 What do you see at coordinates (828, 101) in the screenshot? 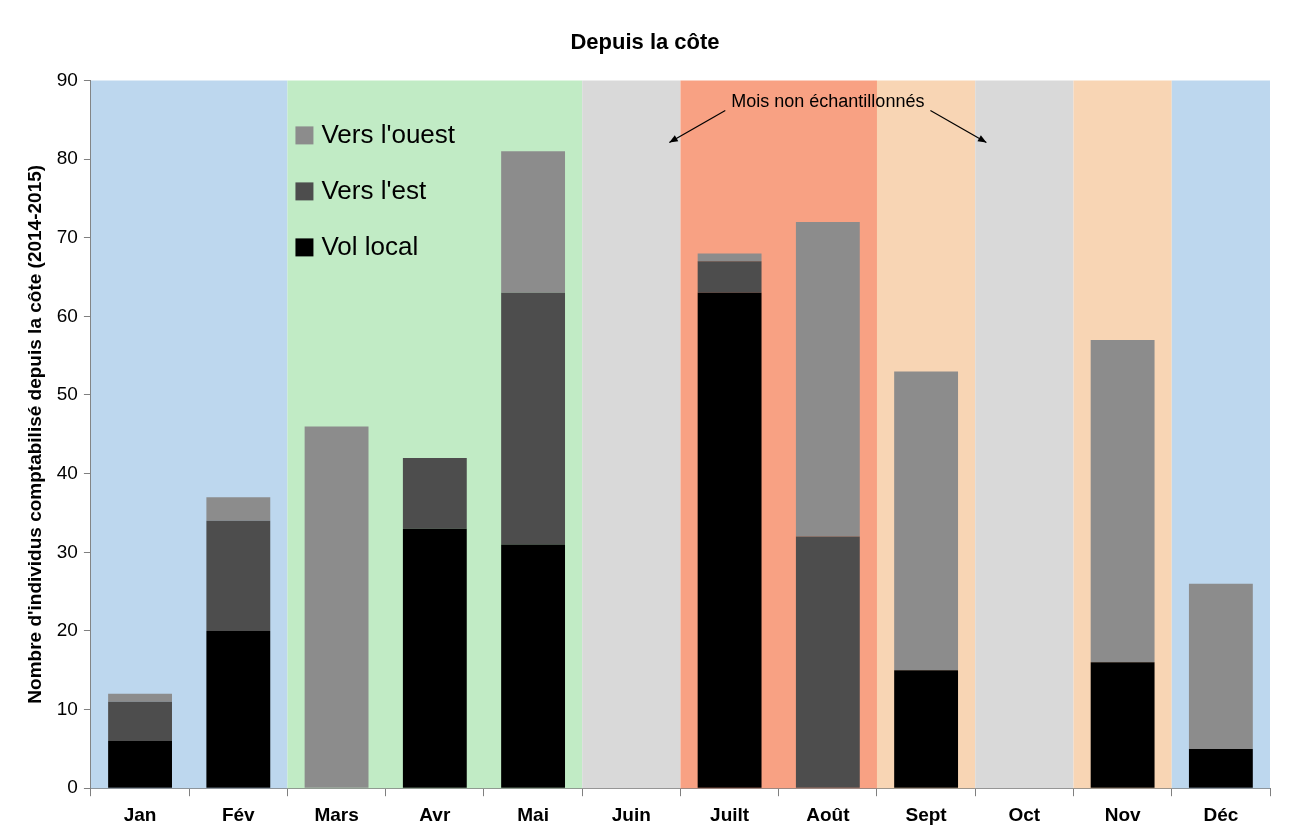
I see `annotation: Mois non échantillonnés` at bounding box center [828, 101].